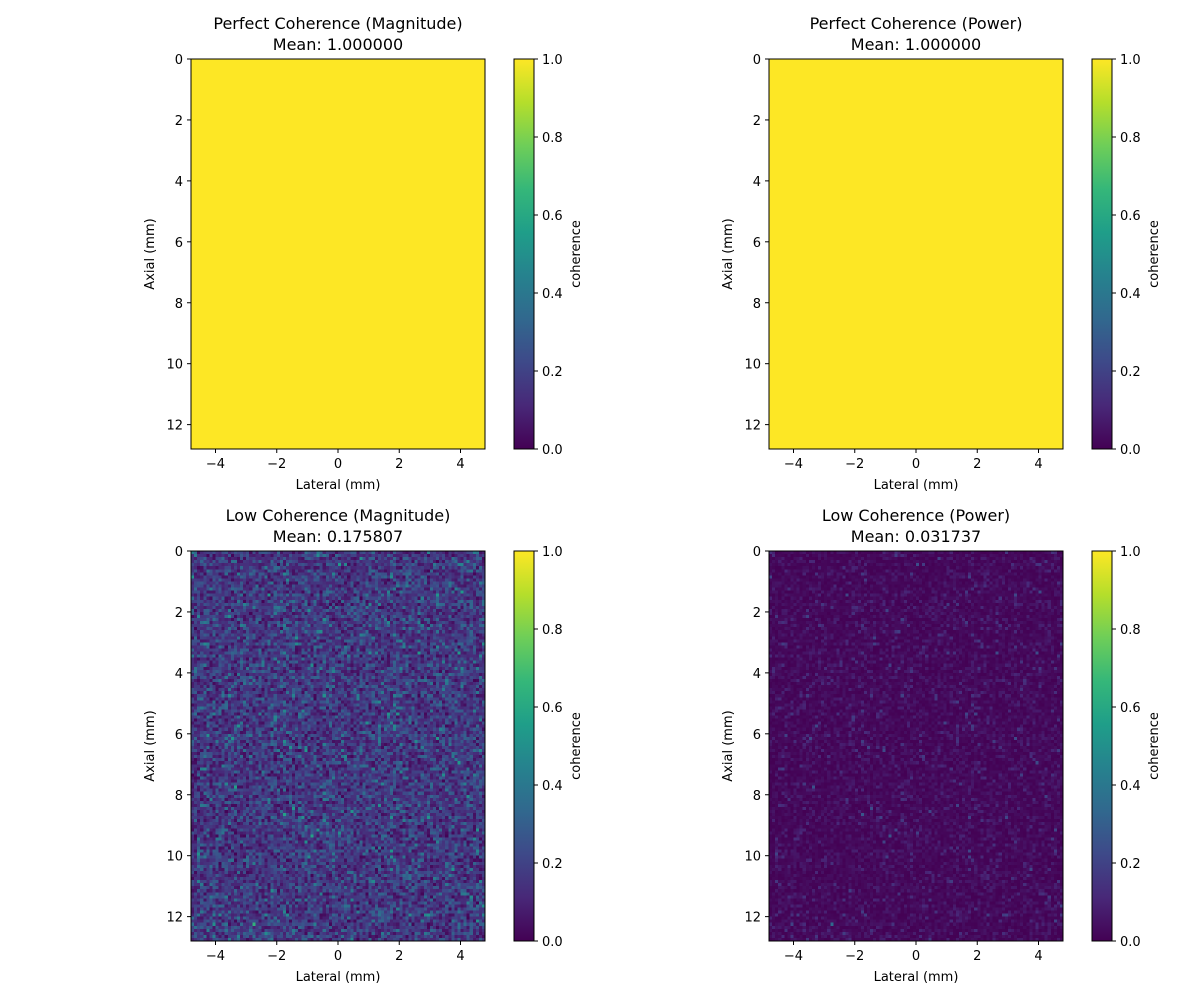  Describe the element at coordinates (338, 515) in the screenshot. I see `chart-title: Low Coherence (Magnitude)` at that location.